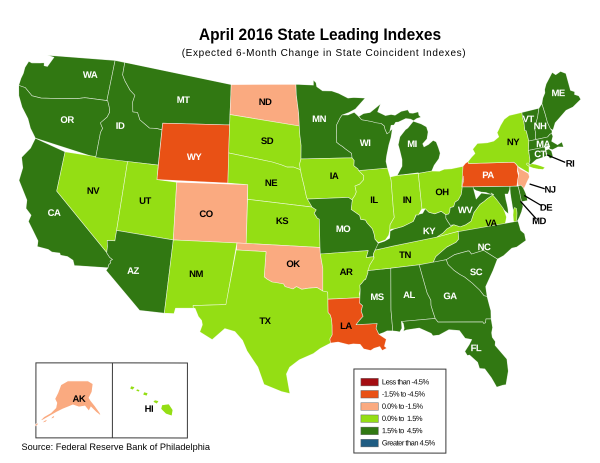 The height and width of the screenshot is (463, 600). What do you see at coordinates (412, 144) in the screenshot?
I see `svg-text: MI` at bounding box center [412, 144].